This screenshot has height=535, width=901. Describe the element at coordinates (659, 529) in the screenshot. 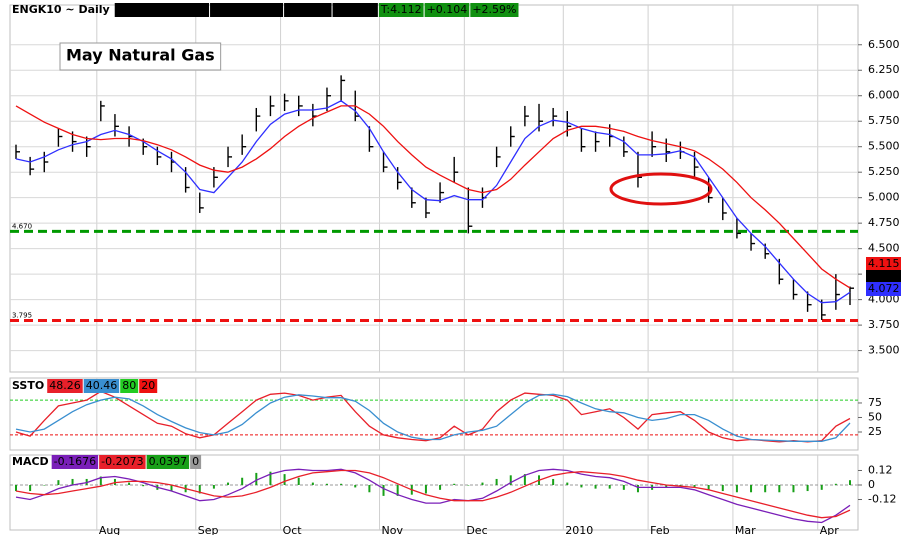

I see `x-tick-label: Feb` at that location.